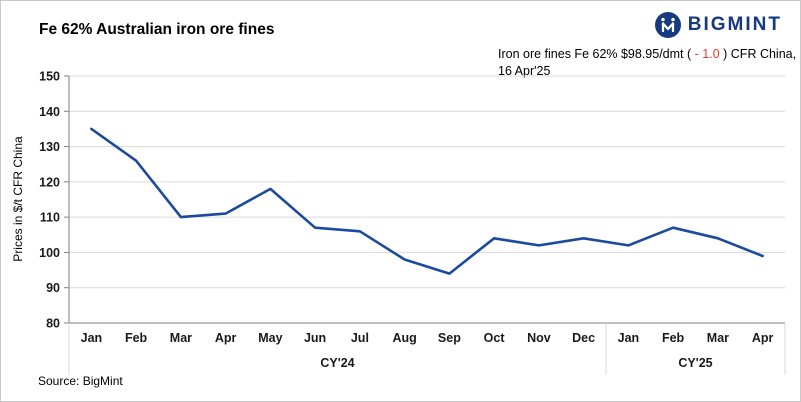 The width and height of the screenshot is (801, 402). What do you see at coordinates (53, 324) in the screenshot?
I see `y-tick-label: 80` at bounding box center [53, 324].